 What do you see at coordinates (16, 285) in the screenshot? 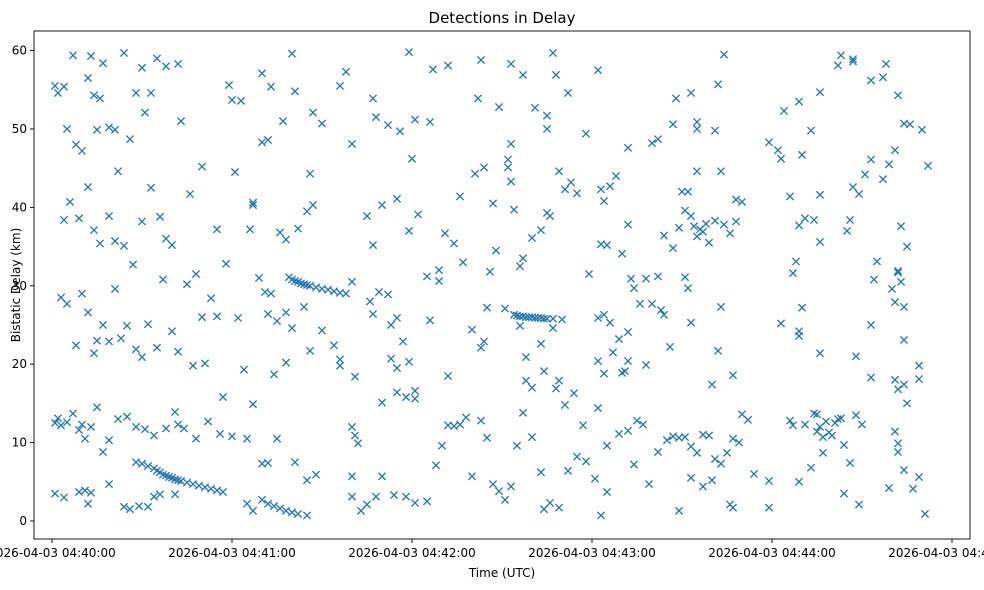
I see `y-axis-label: Bistatic Delay (km)` at bounding box center [16, 285].